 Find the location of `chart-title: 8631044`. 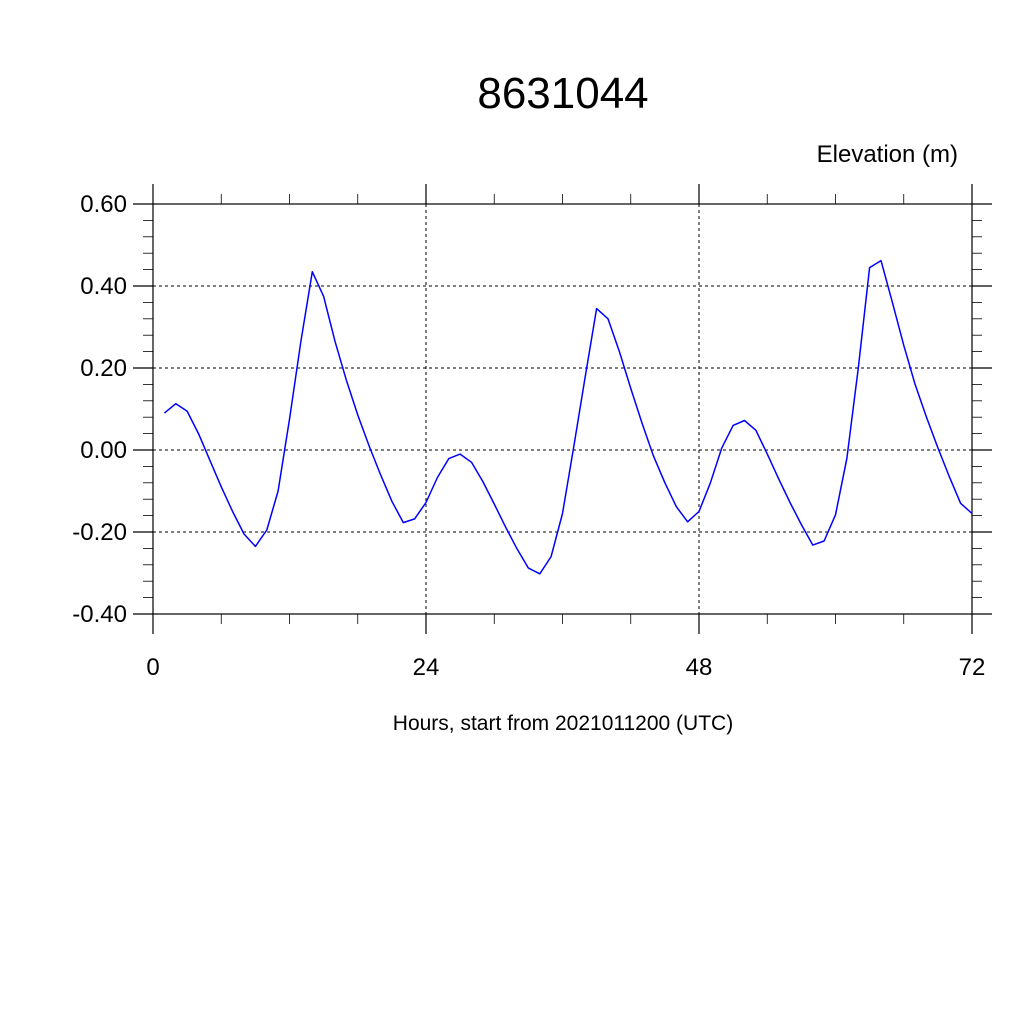

chart-title: 8631044 is located at coordinates (562, 93).